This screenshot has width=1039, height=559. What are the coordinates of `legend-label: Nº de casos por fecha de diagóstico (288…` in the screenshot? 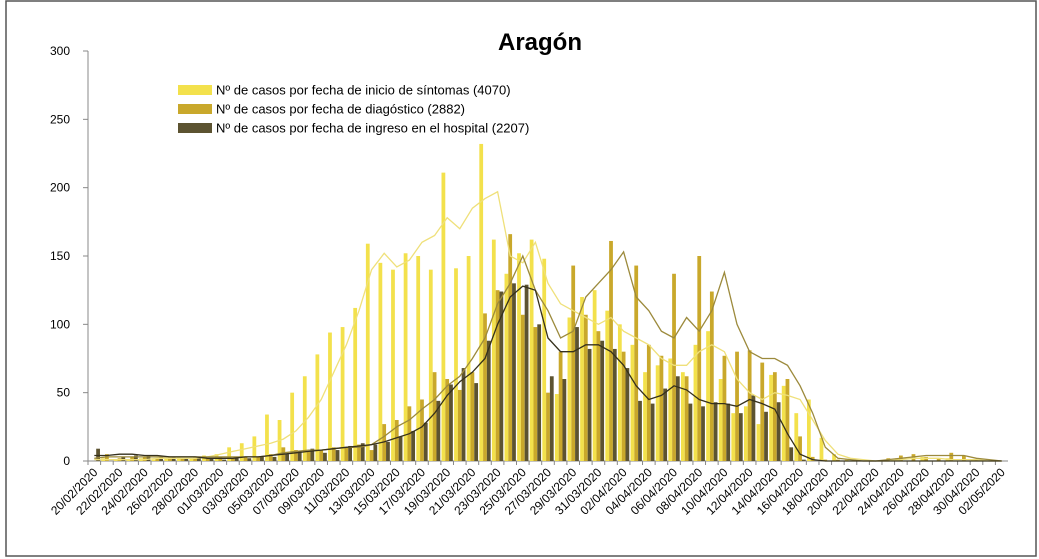 It's located at (340, 109).